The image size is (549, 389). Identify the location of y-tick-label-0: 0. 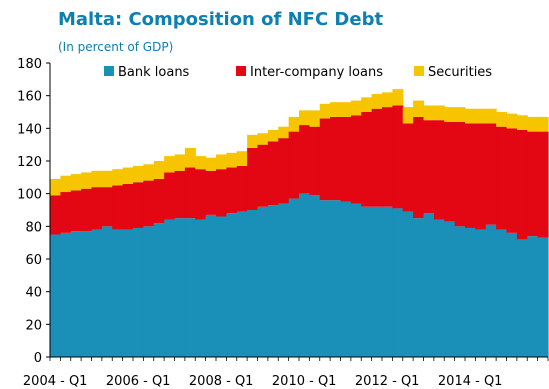
(38, 358).